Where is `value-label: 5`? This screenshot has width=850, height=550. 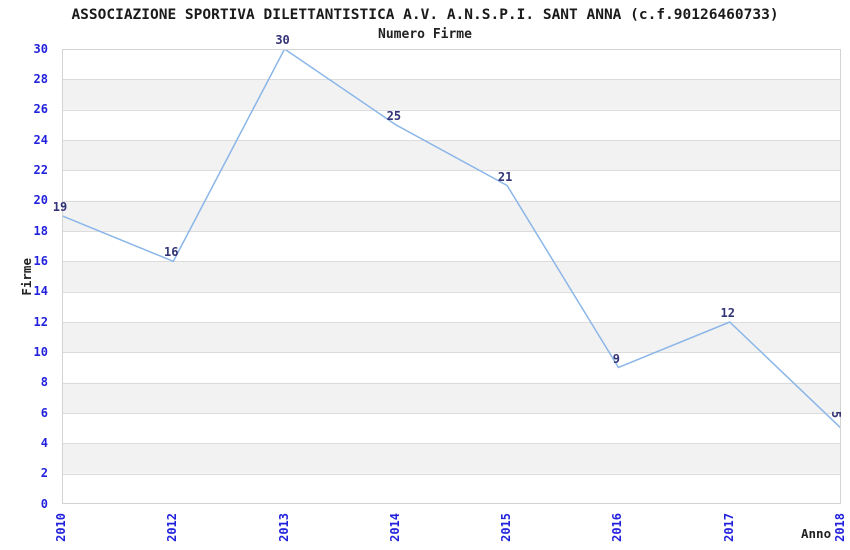
value-label: 5 is located at coordinates (836, 415).